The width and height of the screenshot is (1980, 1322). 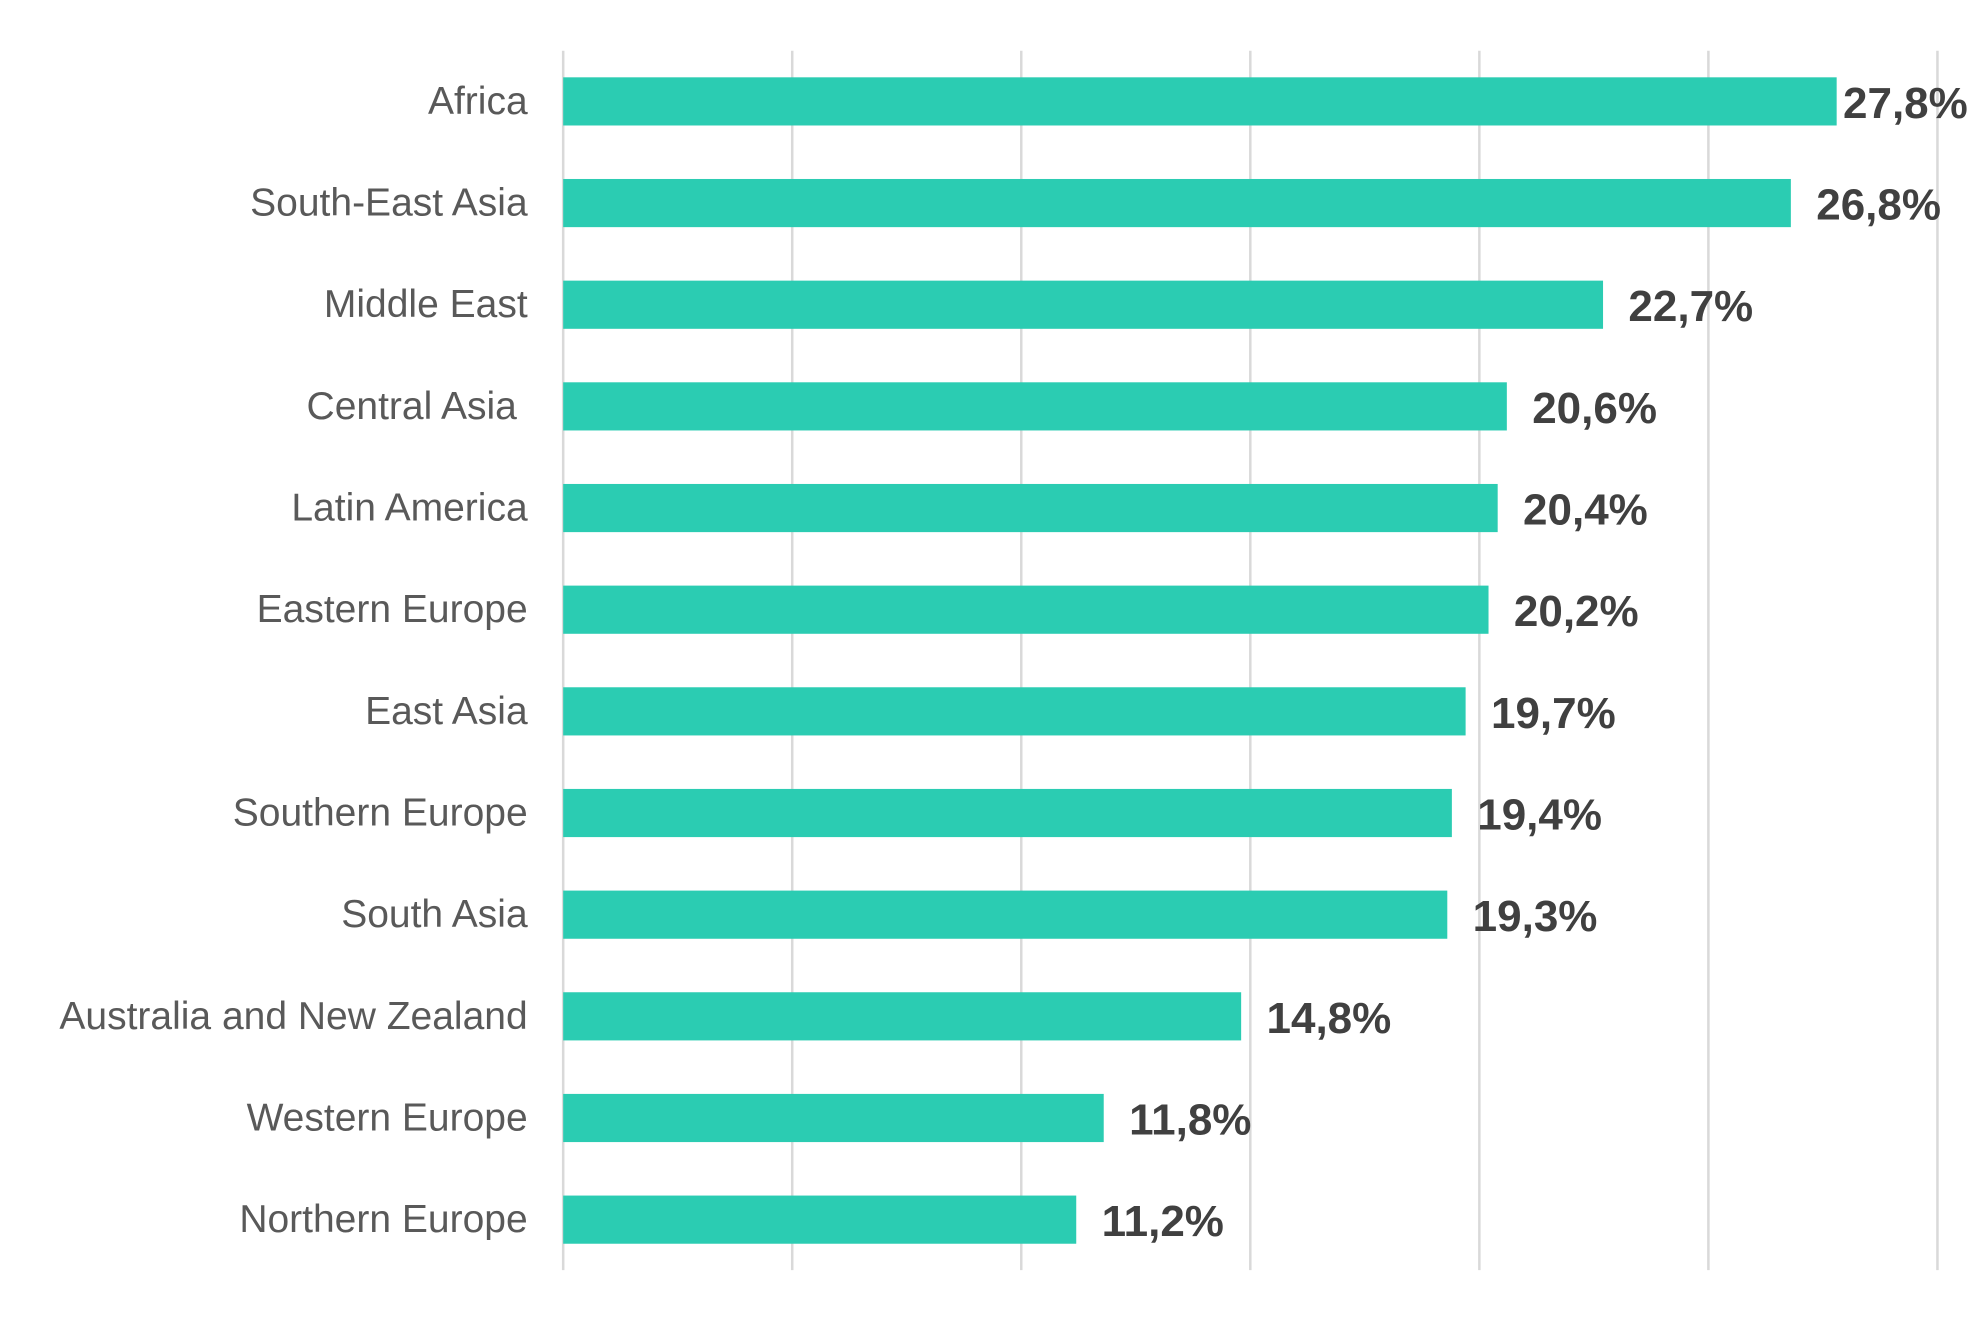 I want to click on value-label: 19,3%, so click(x=1535, y=916).